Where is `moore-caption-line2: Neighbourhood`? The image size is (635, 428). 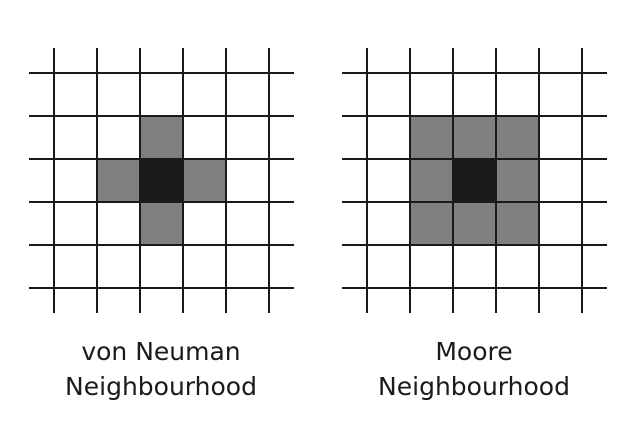
moore-caption-line2: Neighbourhood is located at coordinates (474, 386).